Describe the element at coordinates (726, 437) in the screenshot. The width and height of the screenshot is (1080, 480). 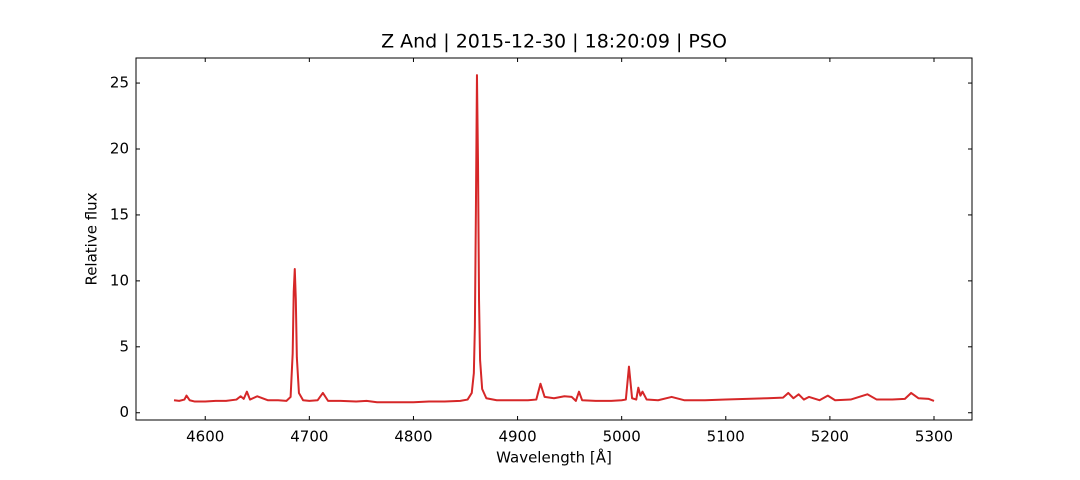
I see `x-tick-label: 5100` at that location.